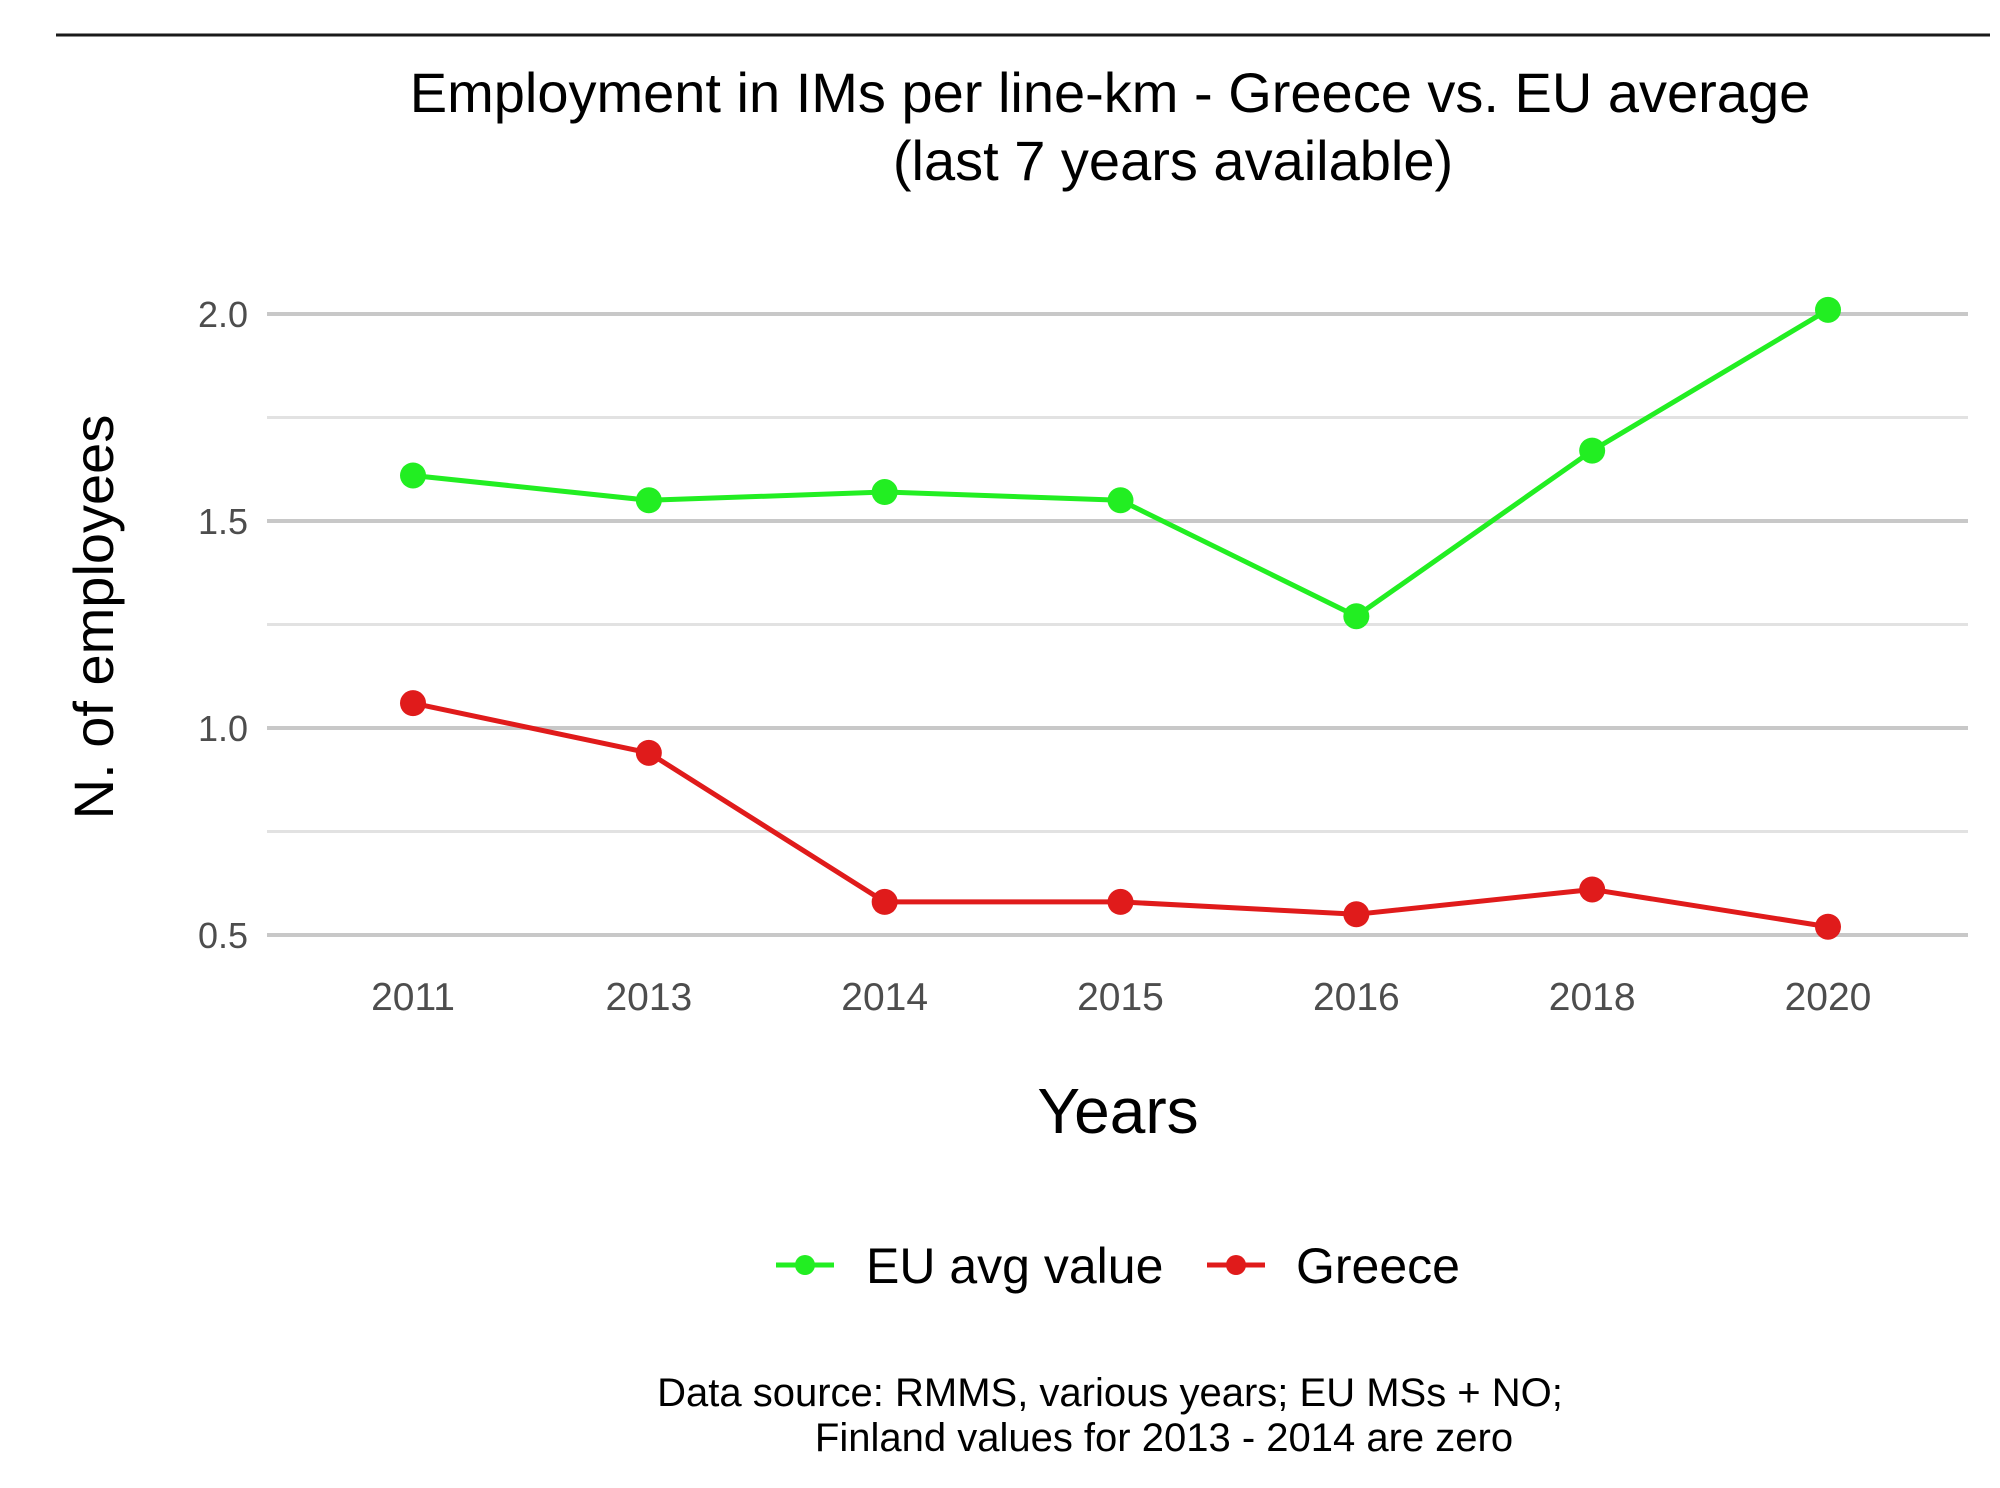 The image size is (2000, 1488). Describe the element at coordinates (1014, 1266) in the screenshot. I see `legend-eu-label: EU avg value` at that location.